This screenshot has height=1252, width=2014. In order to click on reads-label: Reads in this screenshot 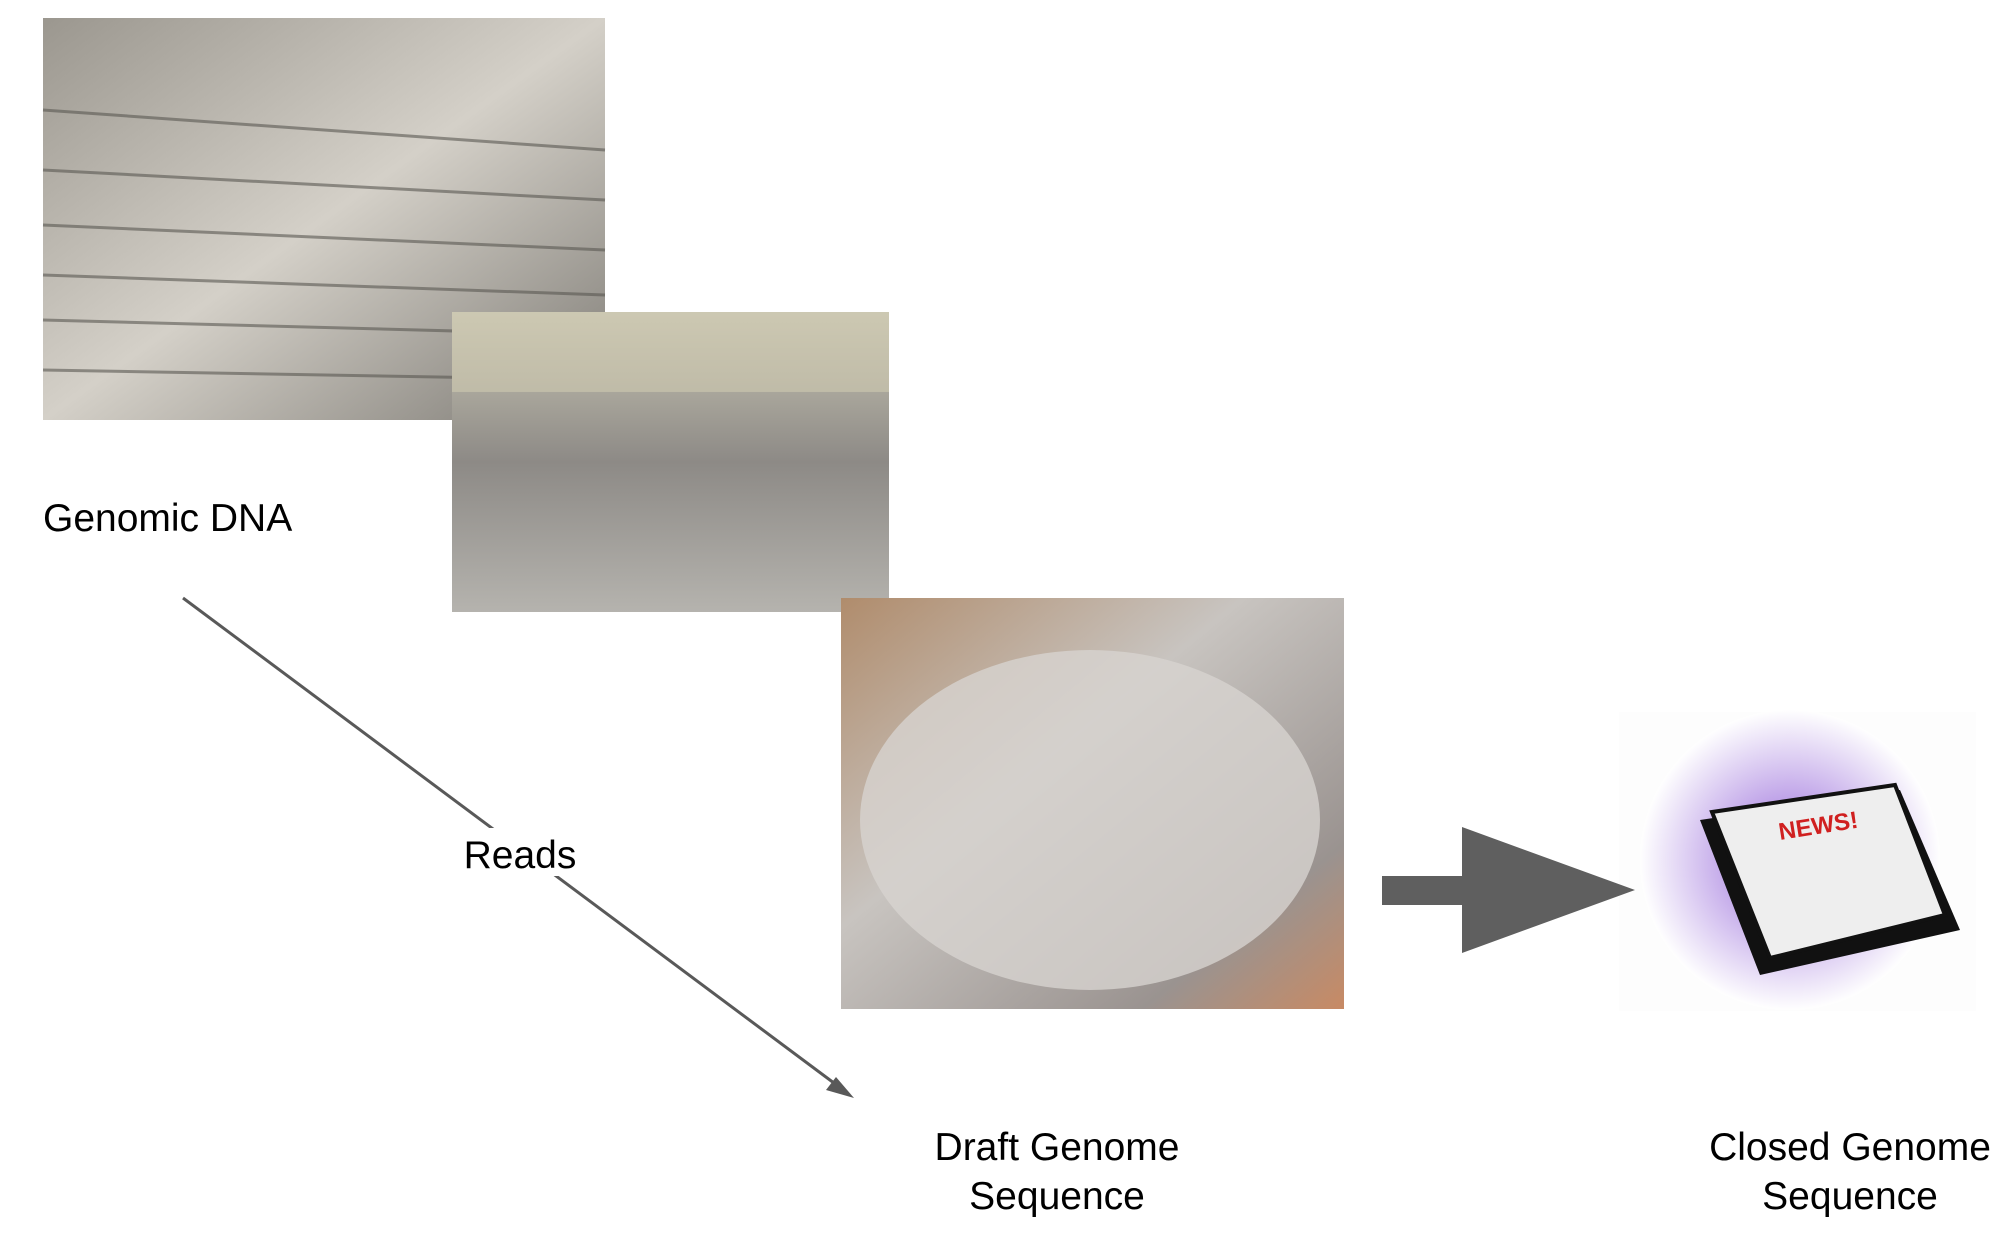, I will do `click(520, 855)`.